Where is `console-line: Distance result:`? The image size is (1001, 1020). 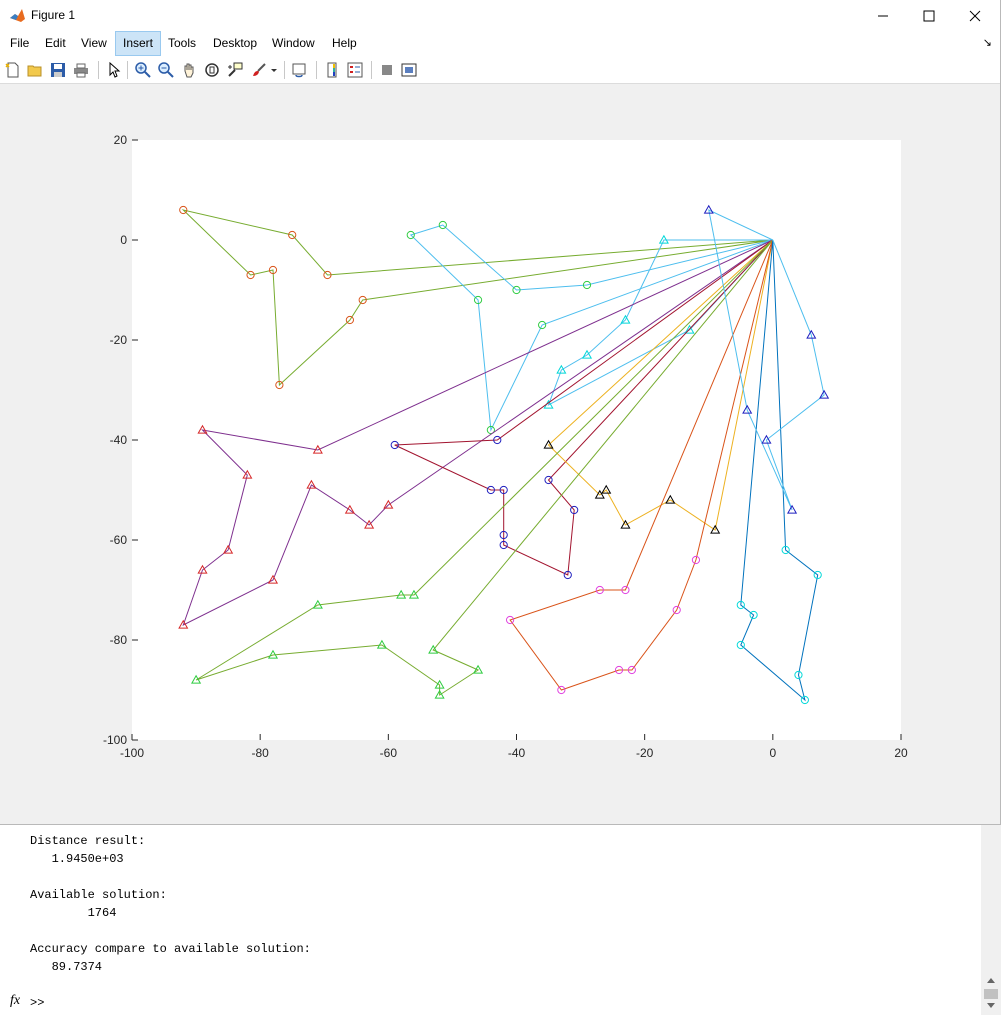
console-line: Distance result: is located at coordinates (88, 841).